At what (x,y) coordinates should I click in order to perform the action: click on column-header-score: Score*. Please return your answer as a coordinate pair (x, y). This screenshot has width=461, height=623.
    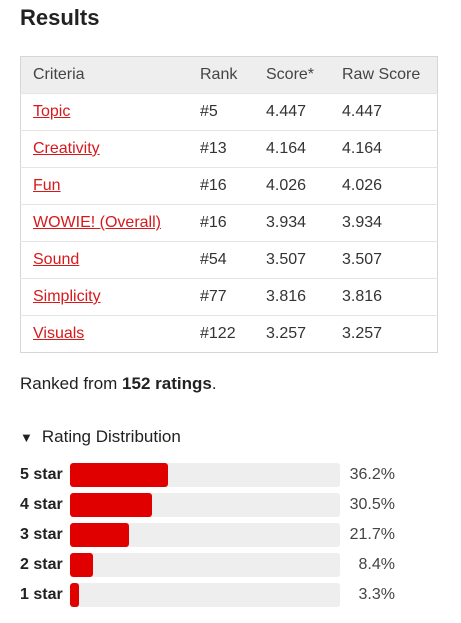
    Looking at the image, I should click on (290, 74).